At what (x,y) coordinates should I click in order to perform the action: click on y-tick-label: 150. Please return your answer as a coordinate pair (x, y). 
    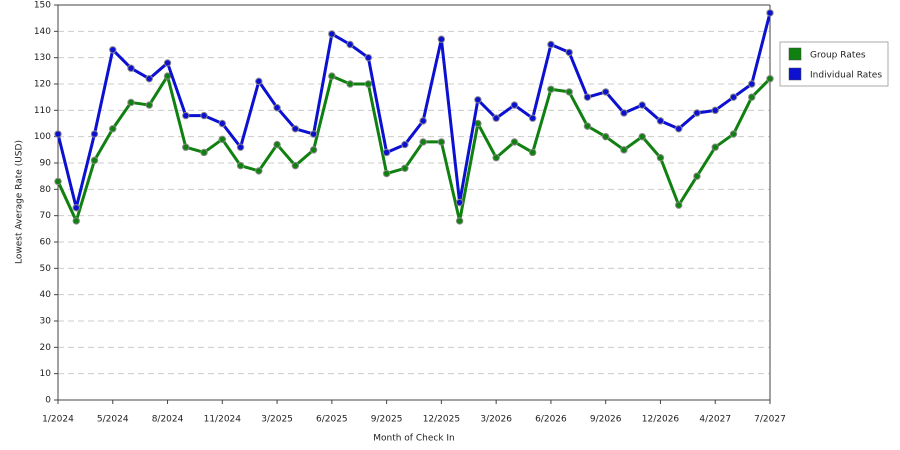
    Looking at the image, I should click on (42, 6).